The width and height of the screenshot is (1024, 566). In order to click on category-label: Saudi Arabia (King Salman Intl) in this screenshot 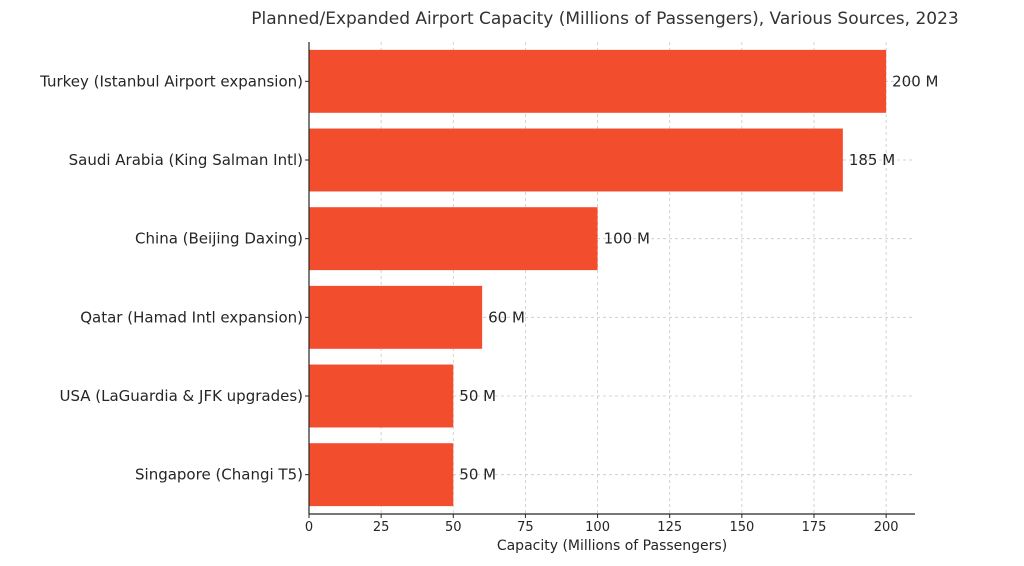, I will do `click(186, 160)`.